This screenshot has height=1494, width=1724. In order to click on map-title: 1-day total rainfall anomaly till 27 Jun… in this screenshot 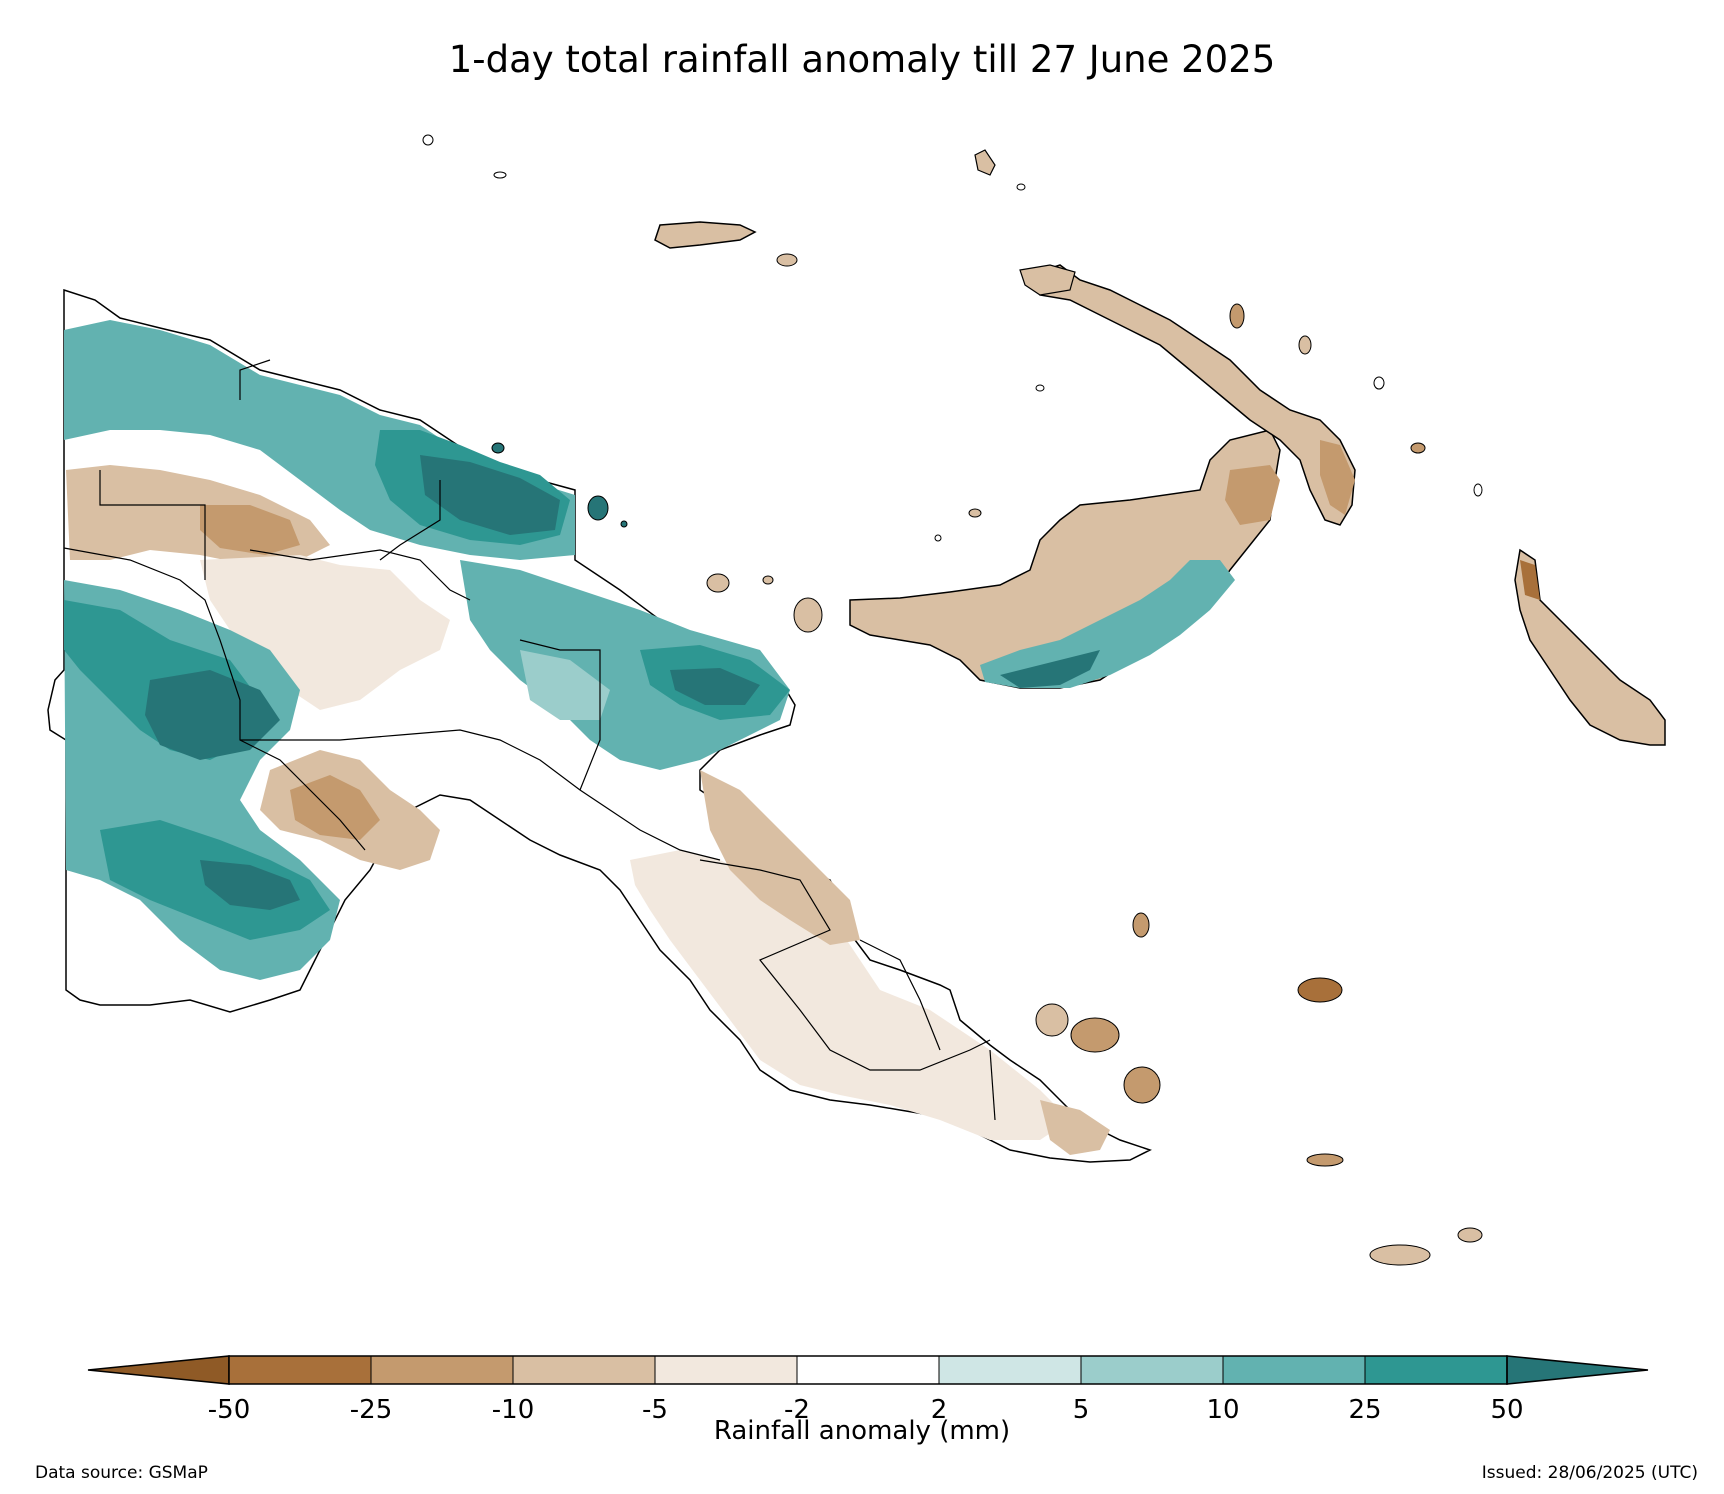, I will do `click(862, 59)`.